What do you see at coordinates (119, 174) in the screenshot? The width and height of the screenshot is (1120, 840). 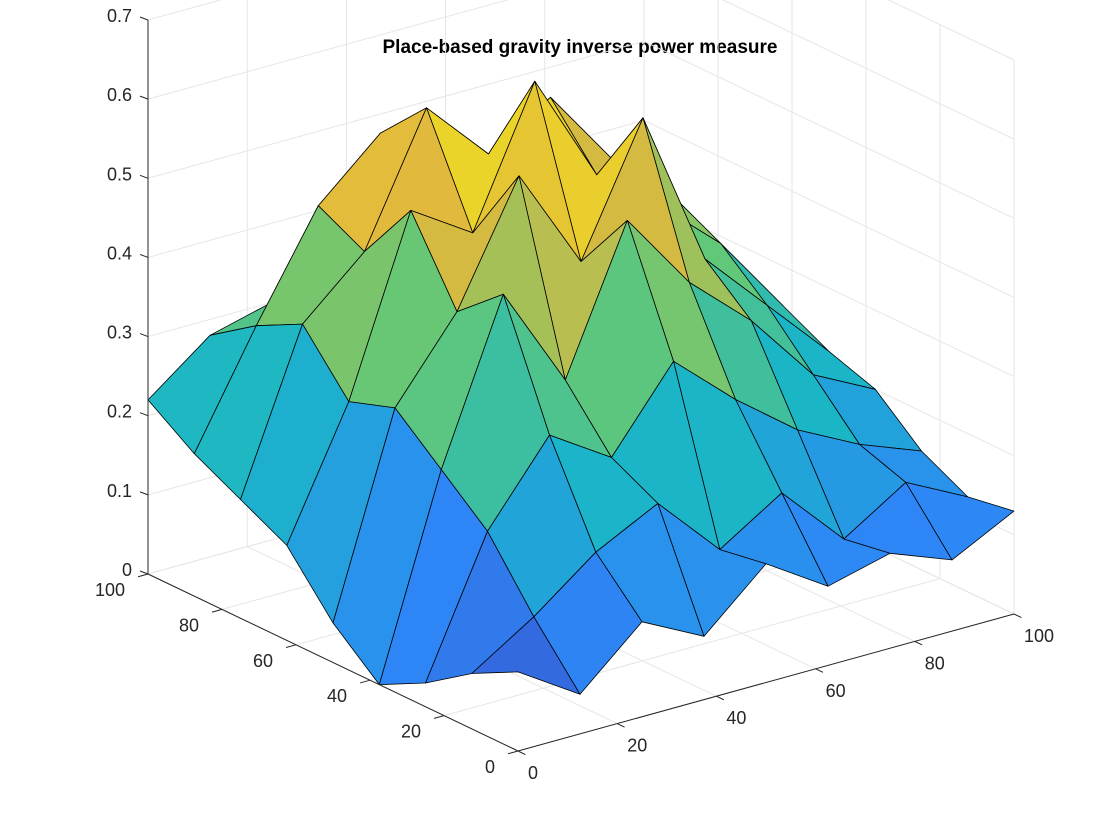 I see `z-tick-label: 0.5` at bounding box center [119, 174].